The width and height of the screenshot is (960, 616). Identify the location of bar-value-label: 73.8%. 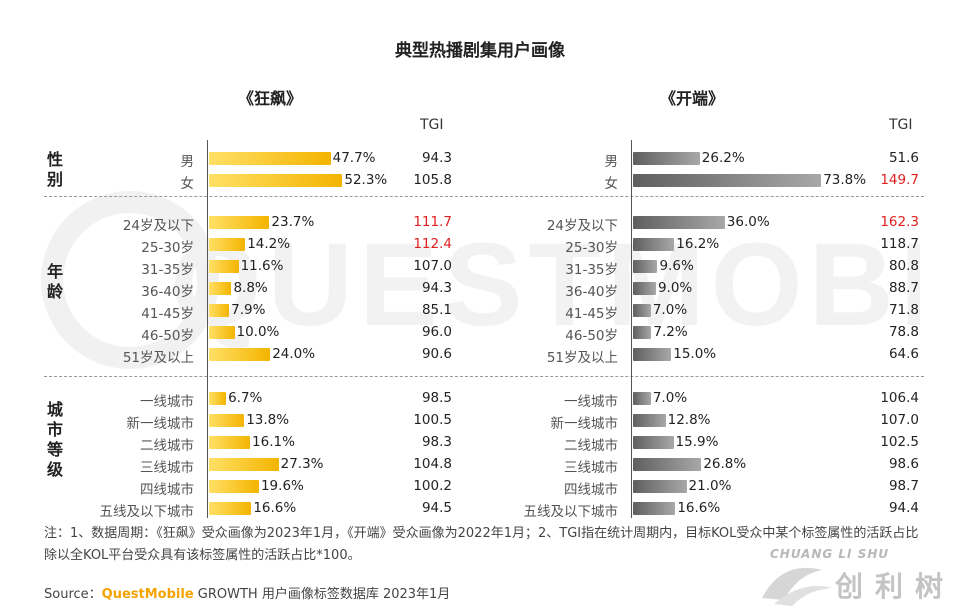
(845, 180).